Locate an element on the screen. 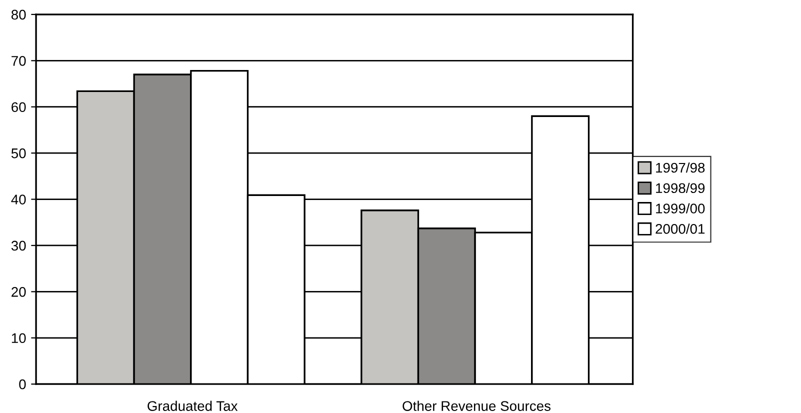  y-tick-label: 0 is located at coordinates (22, 384).